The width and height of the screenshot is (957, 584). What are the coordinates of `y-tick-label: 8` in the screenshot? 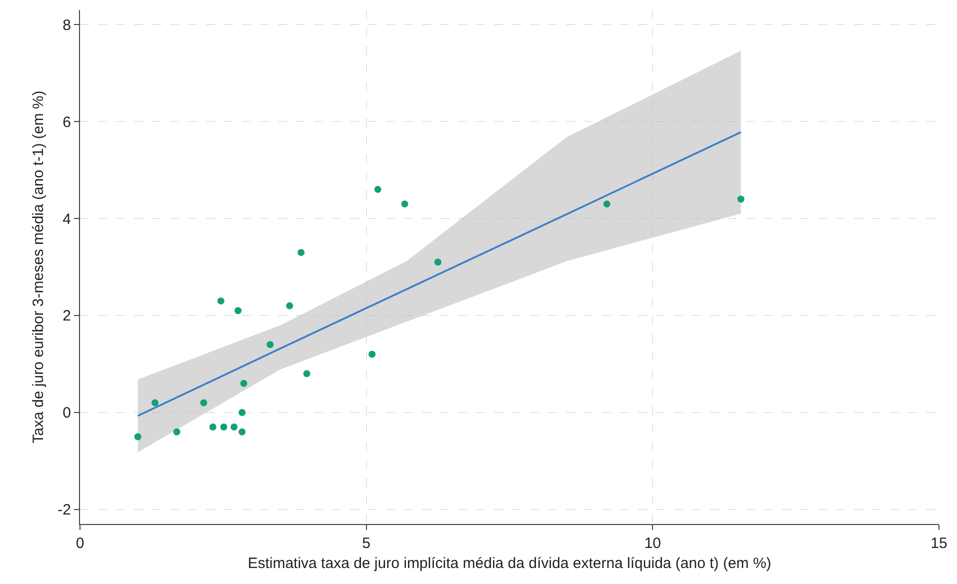 It's located at (66, 25).